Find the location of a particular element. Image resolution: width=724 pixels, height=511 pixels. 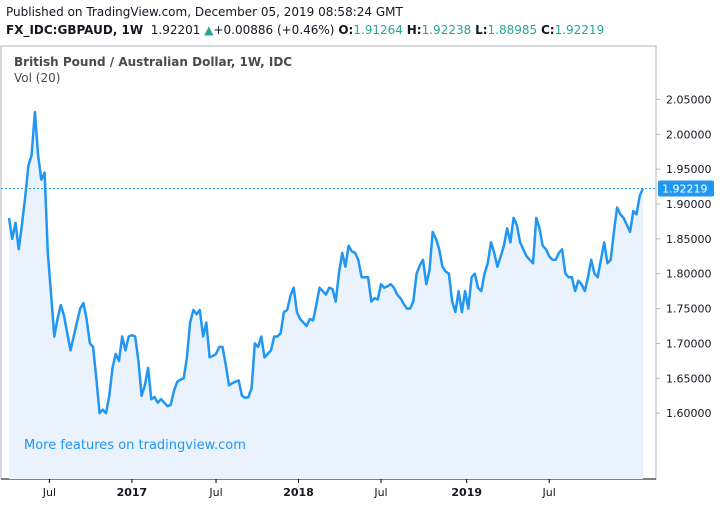

high-value: 1.92238 is located at coordinates (446, 30).